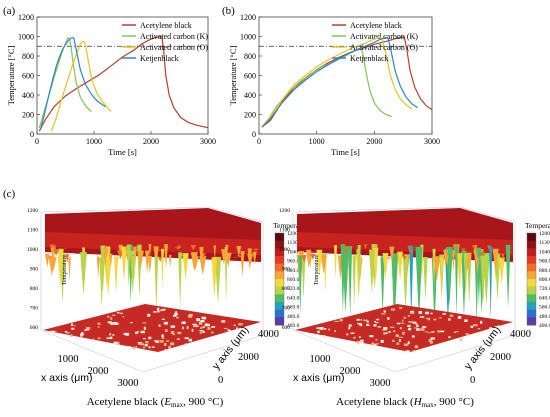 Image resolution: width=550 pixels, height=417 pixels. I want to click on y-tick-label: 400, so click(250, 95).